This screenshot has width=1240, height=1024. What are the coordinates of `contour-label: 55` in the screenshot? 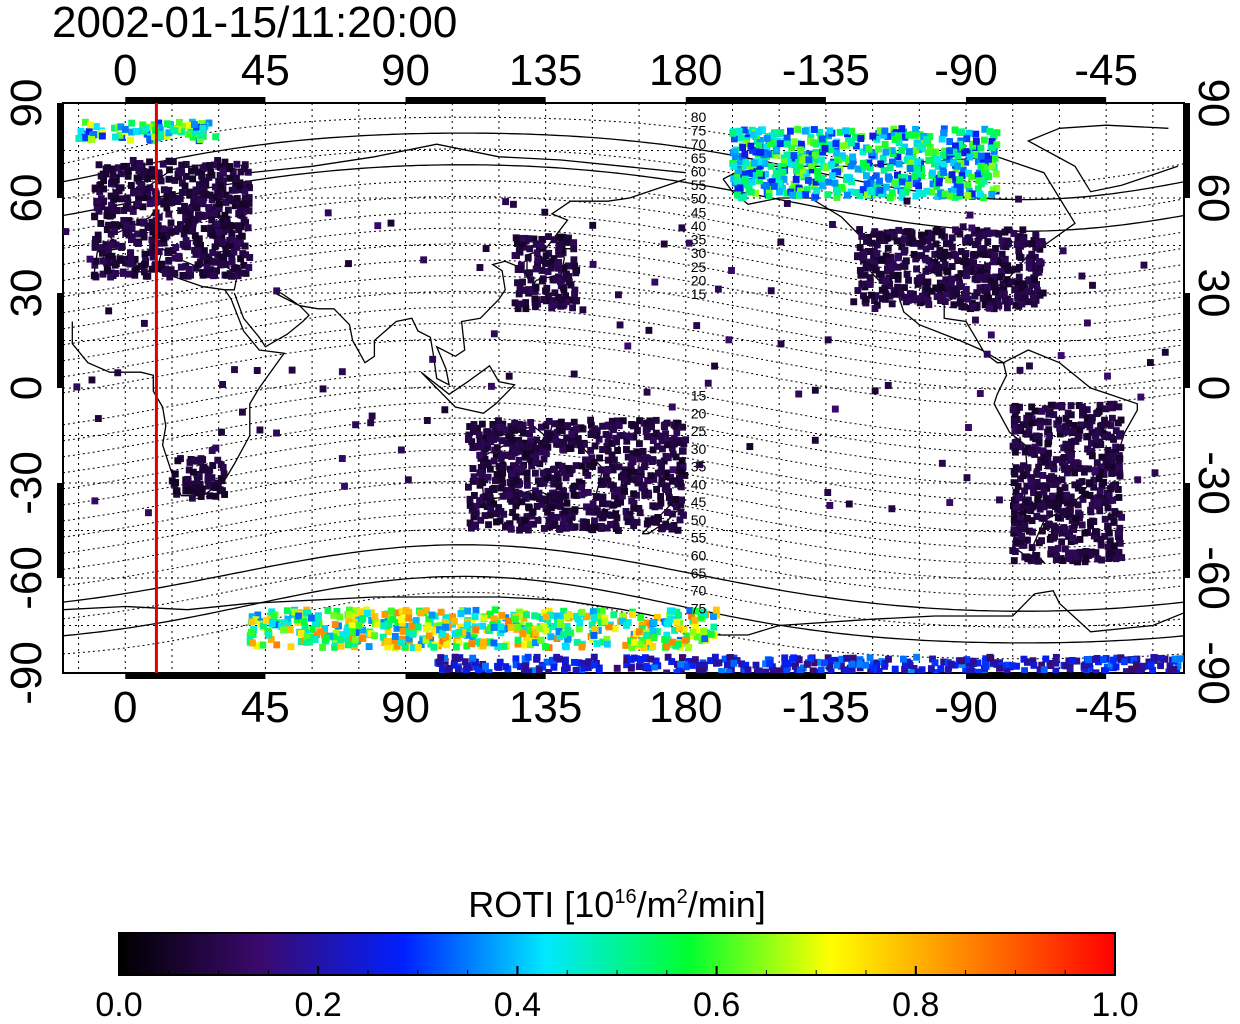 It's located at (699, 538).